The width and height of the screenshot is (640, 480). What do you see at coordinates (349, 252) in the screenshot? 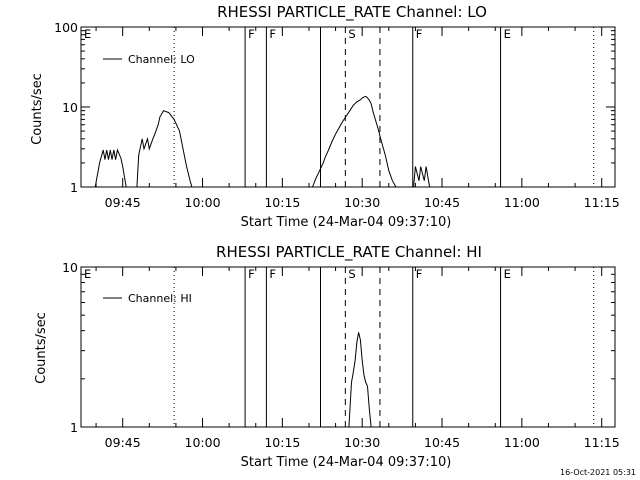
I see `hi-panel-title: RHESSI PARTICLE_RATE Channel: HI` at bounding box center [349, 252].